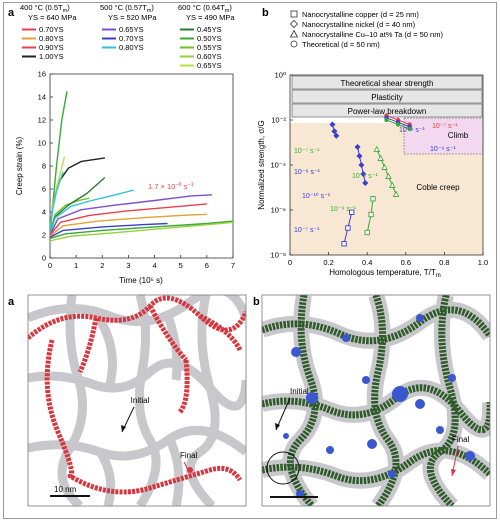  I want to click on panel-c-label: a, so click(11, 302).